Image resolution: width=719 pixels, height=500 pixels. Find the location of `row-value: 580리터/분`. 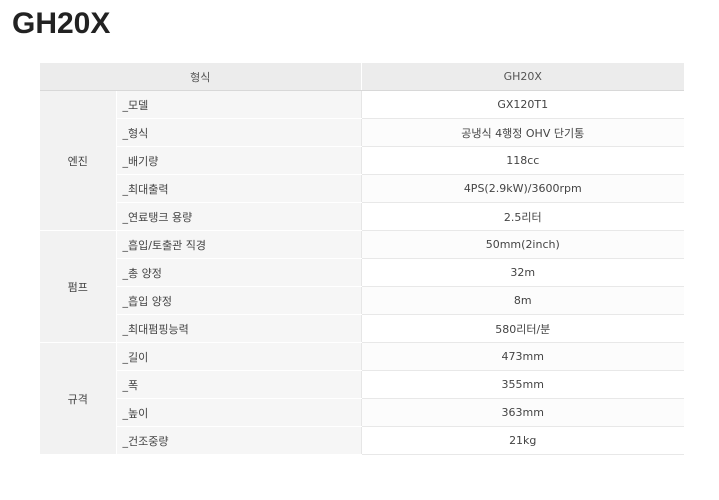

row-value: 580리터/분 is located at coordinates (522, 328).